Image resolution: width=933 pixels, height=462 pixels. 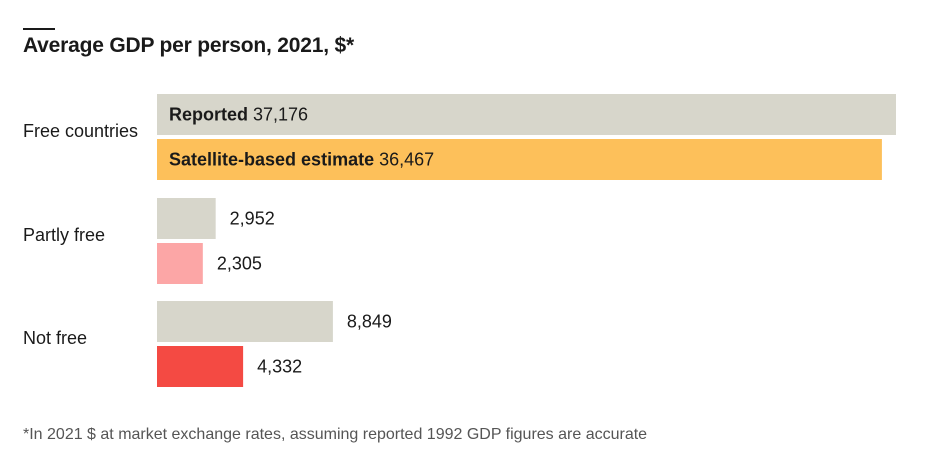 I want to click on value-label: 37,176, so click(x=278, y=115).